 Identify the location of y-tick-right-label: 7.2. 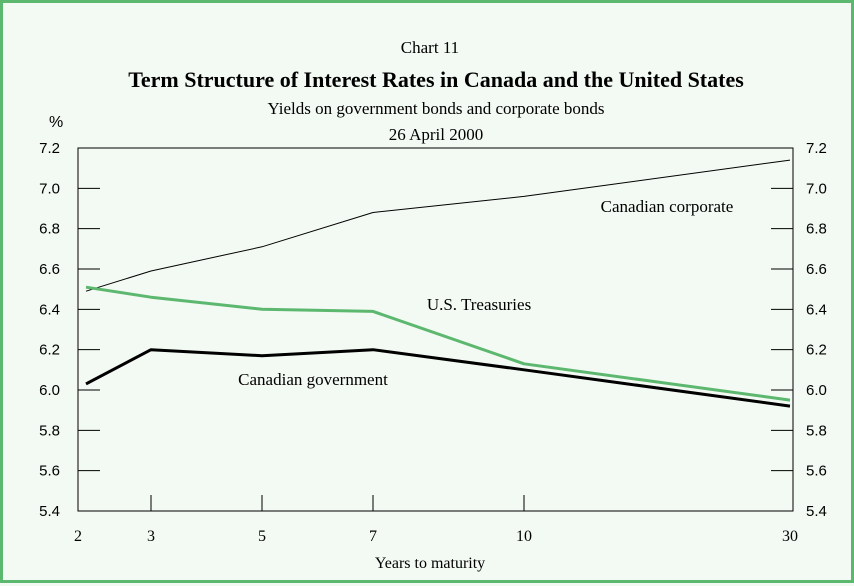
(816, 148).